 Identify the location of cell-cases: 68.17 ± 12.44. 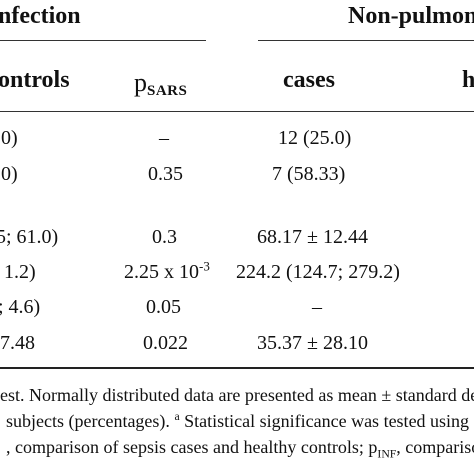
(312, 237).